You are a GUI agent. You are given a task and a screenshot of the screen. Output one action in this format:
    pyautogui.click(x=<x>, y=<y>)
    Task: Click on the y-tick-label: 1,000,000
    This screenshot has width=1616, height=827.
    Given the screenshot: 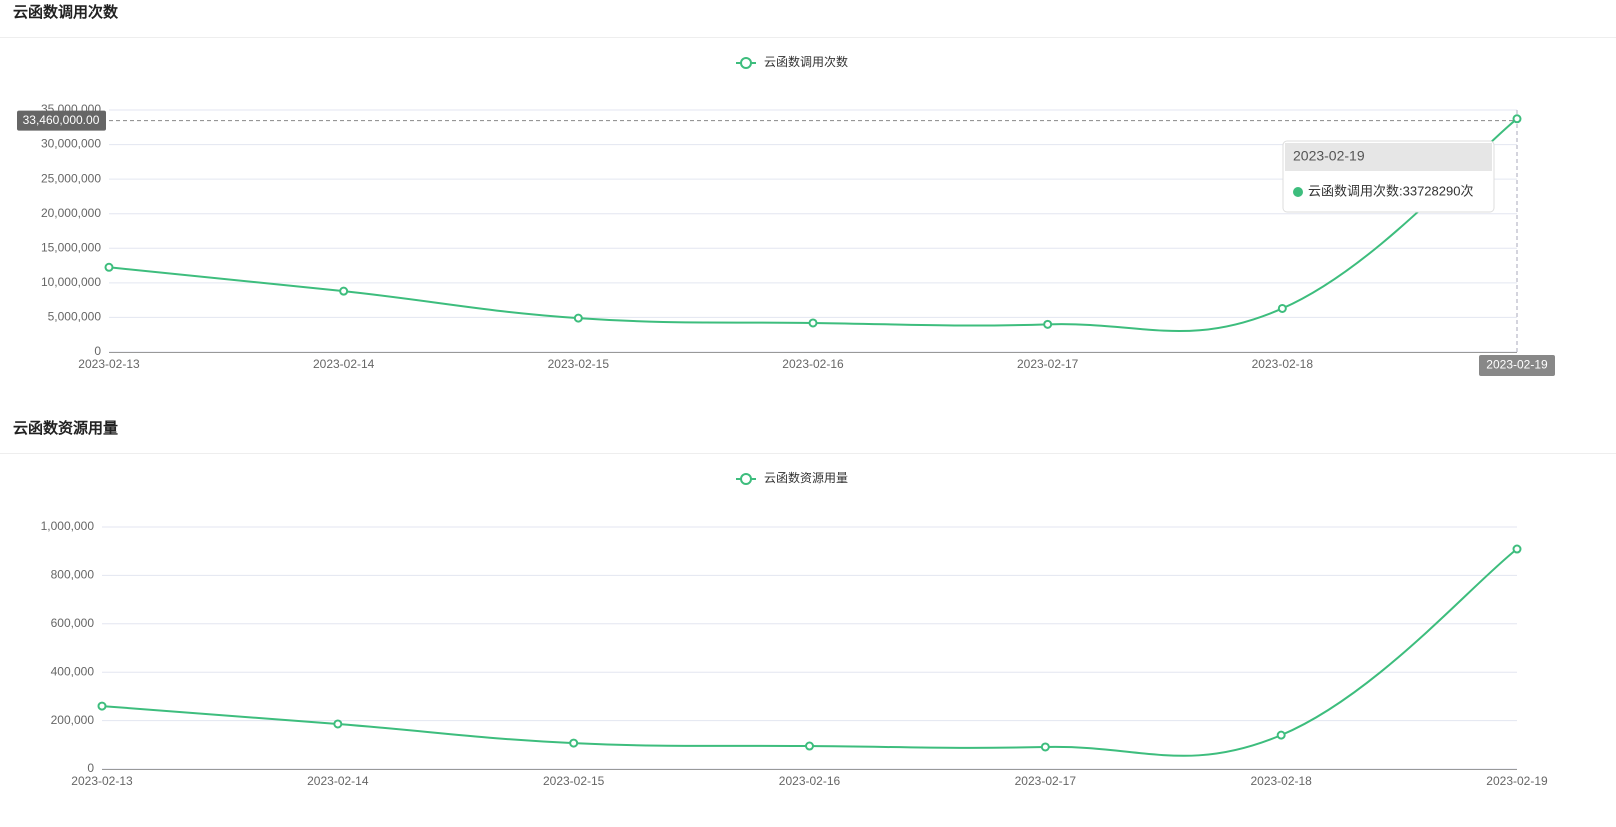 What is the action you would take?
    pyautogui.click(x=68, y=526)
    